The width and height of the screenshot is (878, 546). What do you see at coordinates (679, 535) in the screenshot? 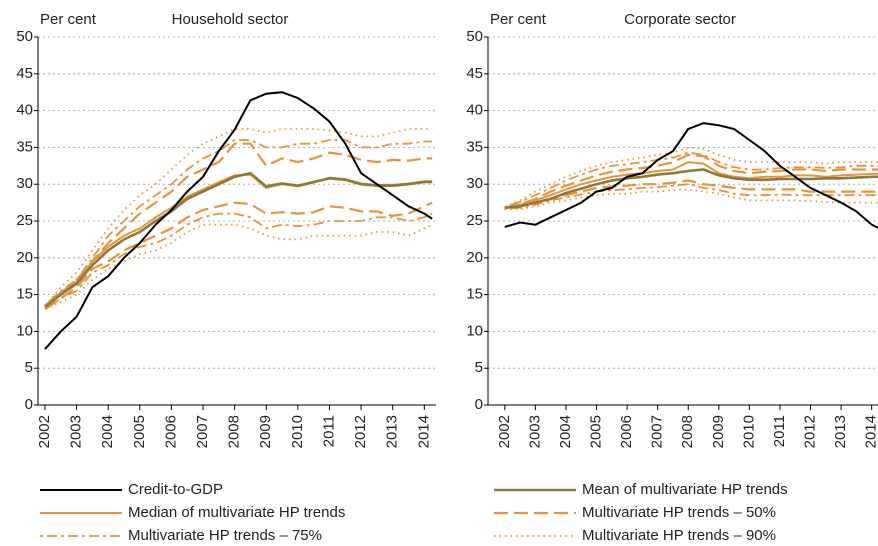
I see `legend-label: Multivariate HP trends – 90%` at bounding box center [679, 535].